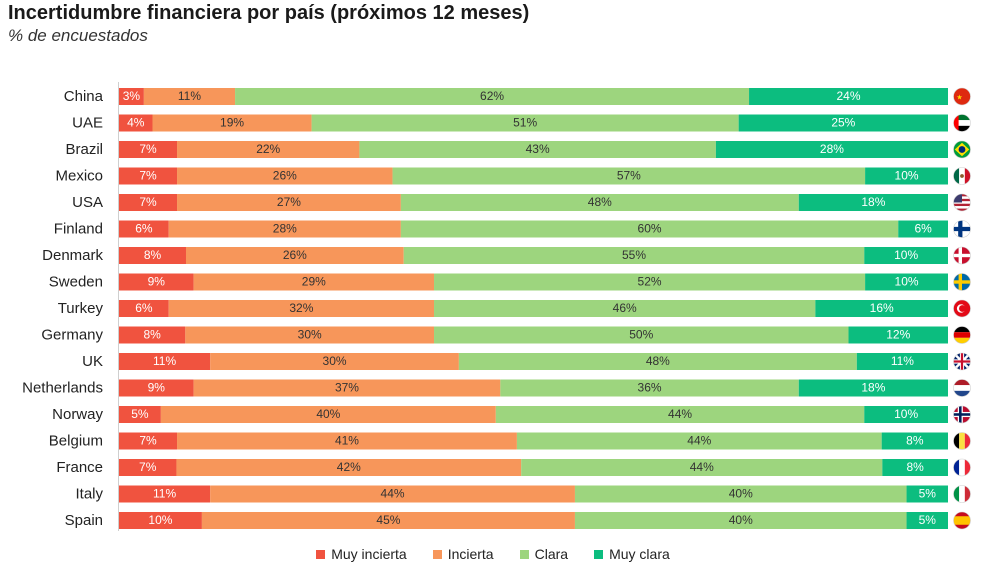  Describe the element at coordinates (301, 308) in the screenshot. I see `data-label: 32%` at that location.